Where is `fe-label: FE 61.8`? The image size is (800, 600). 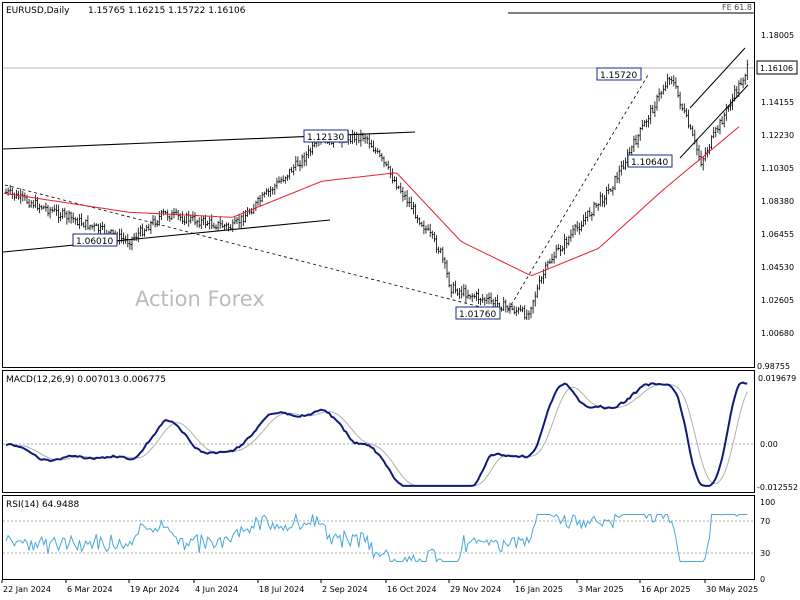 fe-label: FE 61.8 is located at coordinates (737, 7).